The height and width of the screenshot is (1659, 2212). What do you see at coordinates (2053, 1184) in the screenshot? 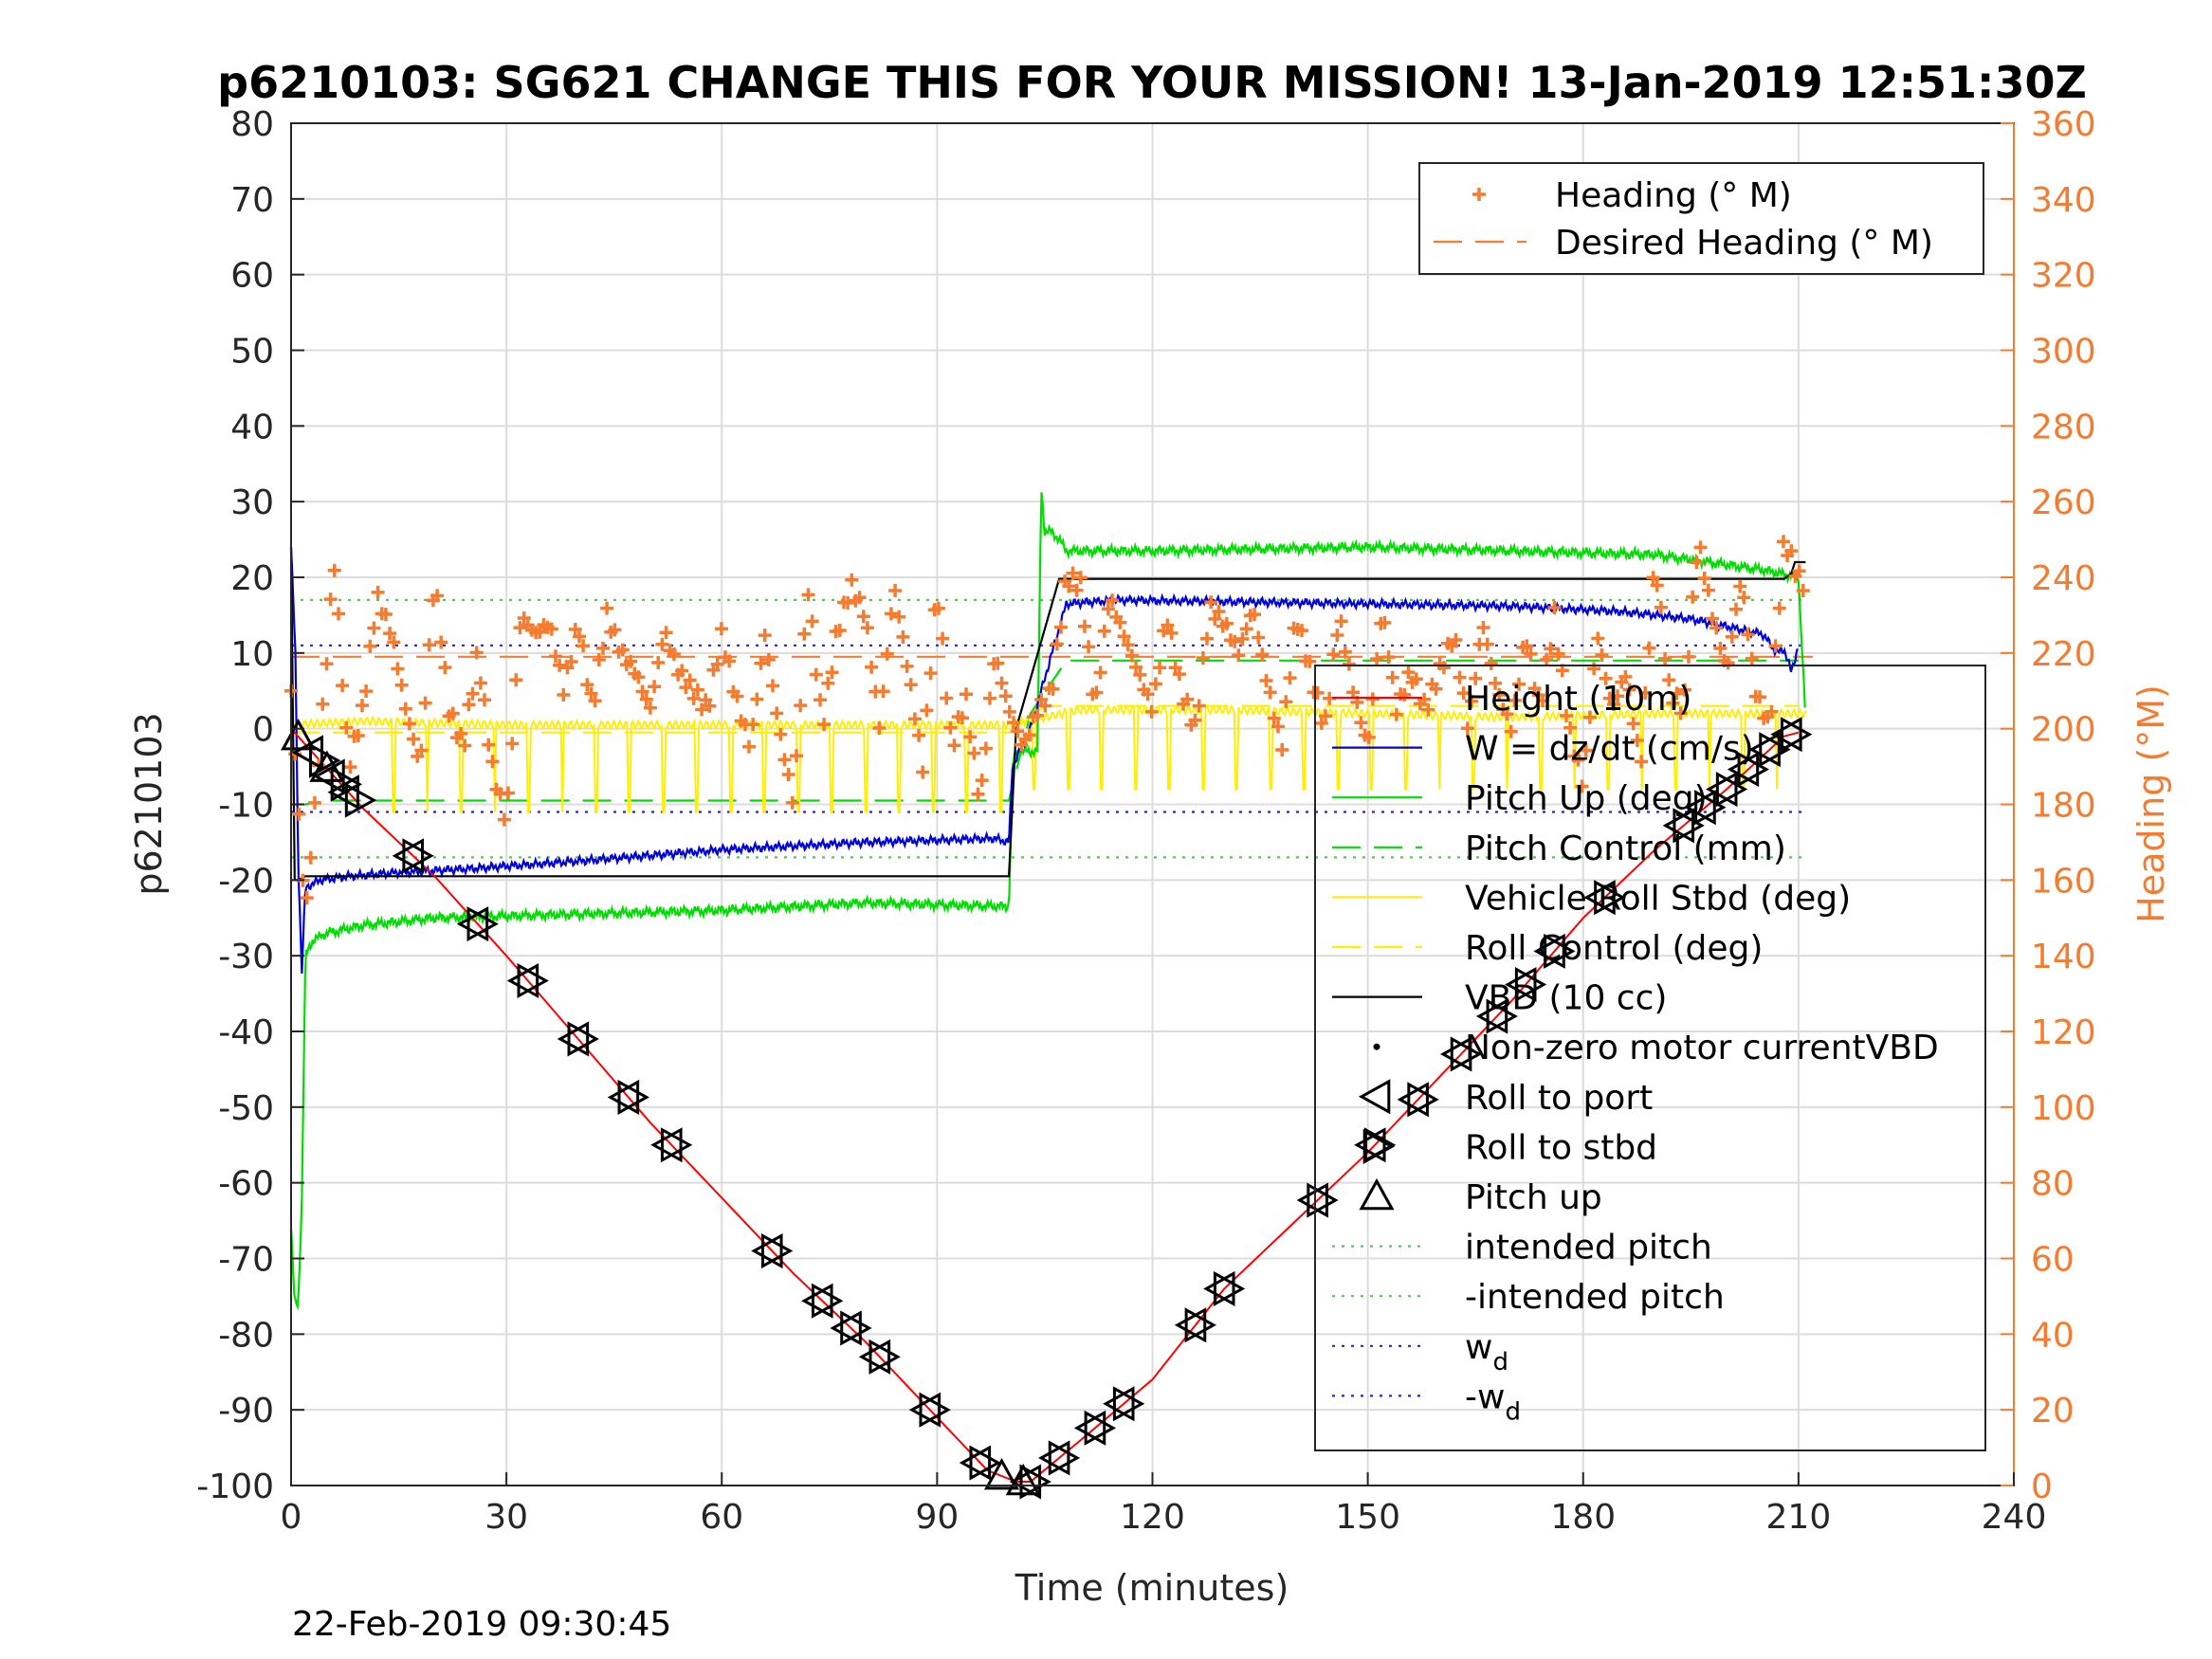
I see `y2-tick-label: 80` at bounding box center [2053, 1184].